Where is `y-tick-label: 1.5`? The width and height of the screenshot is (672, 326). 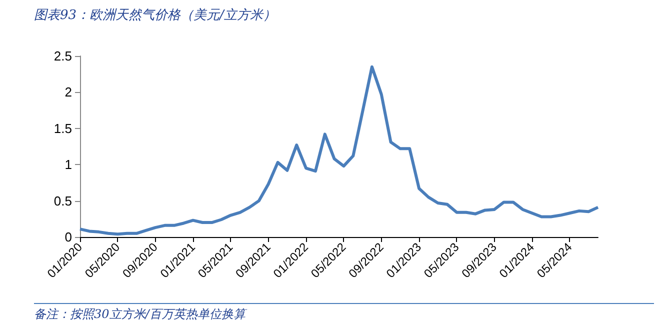
y-tick-label: 1.5 is located at coordinates (63, 128).